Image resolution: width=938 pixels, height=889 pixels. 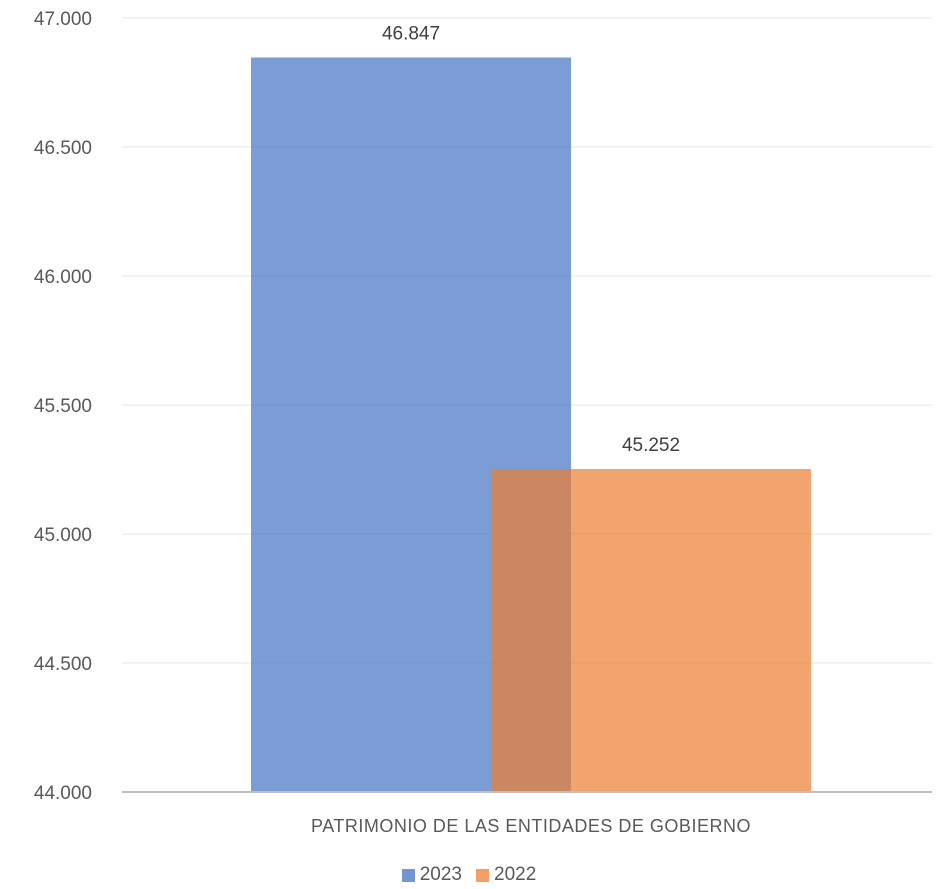 I want to click on data-label-2022: 45.252, so click(x=651, y=445).